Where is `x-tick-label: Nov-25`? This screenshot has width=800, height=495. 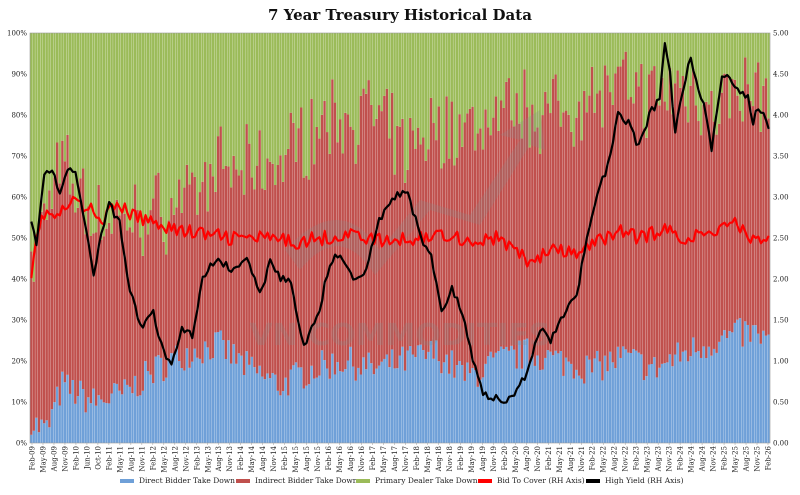
x-tick-label: Nov-25 is located at coordinates (758, 459).